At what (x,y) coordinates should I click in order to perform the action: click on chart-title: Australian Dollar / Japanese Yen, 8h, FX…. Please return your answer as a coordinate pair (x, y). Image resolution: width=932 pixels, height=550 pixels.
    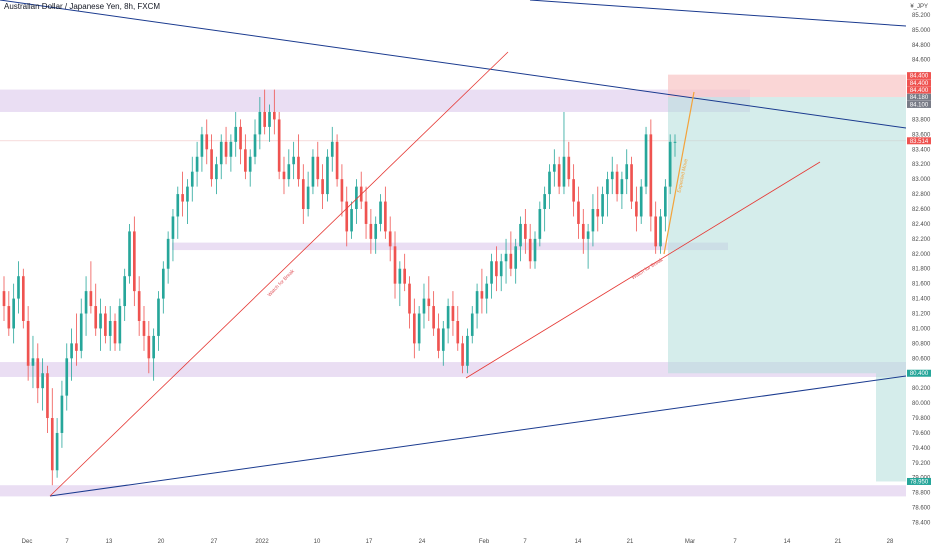
    Looking at the image, I should click on (82, 6).